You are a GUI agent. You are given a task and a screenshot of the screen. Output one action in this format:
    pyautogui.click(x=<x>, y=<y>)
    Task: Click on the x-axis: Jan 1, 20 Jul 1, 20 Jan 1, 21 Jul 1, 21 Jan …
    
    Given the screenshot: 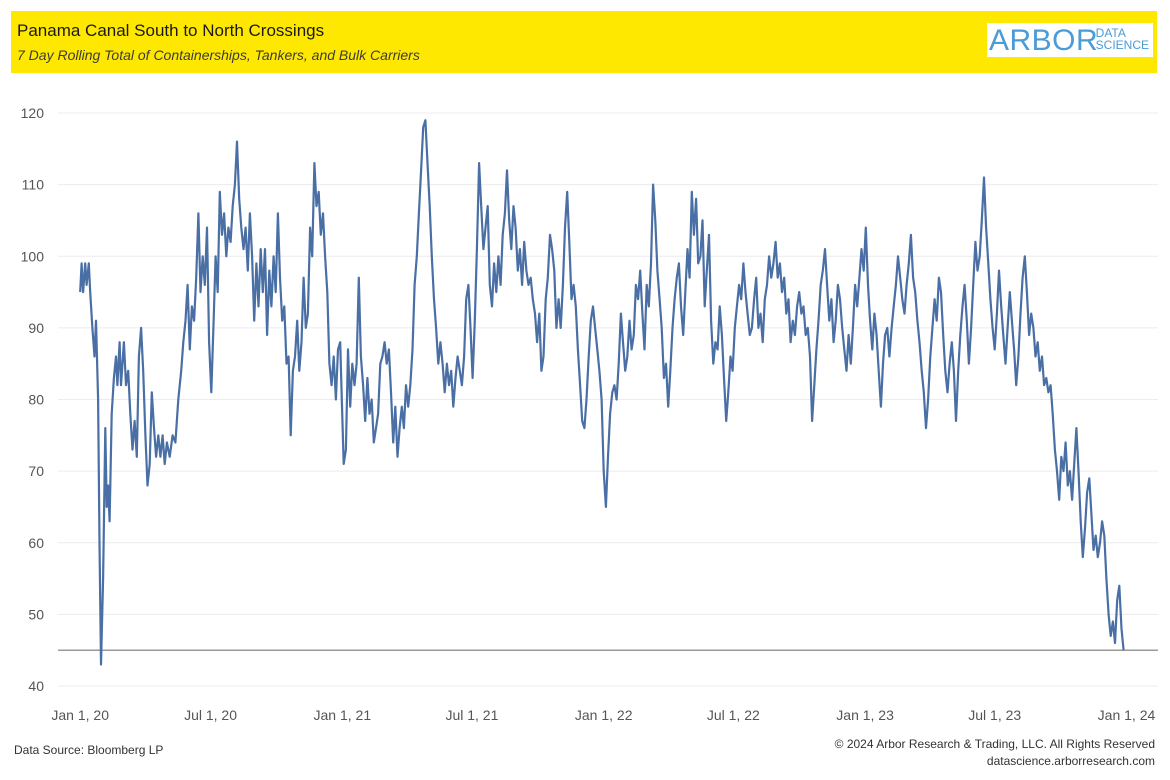 What is the action you would take?
    pyautogui.click(x=603, y=715)
    